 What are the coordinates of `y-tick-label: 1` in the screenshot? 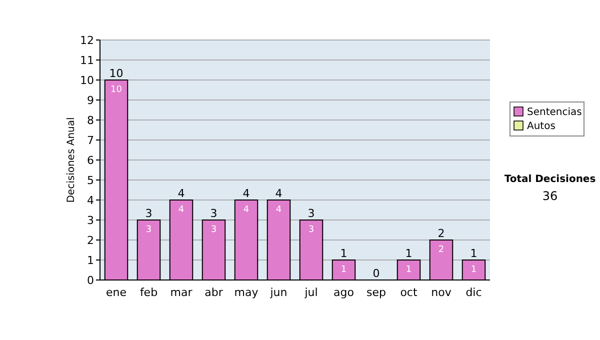 It's located at (90, 260).